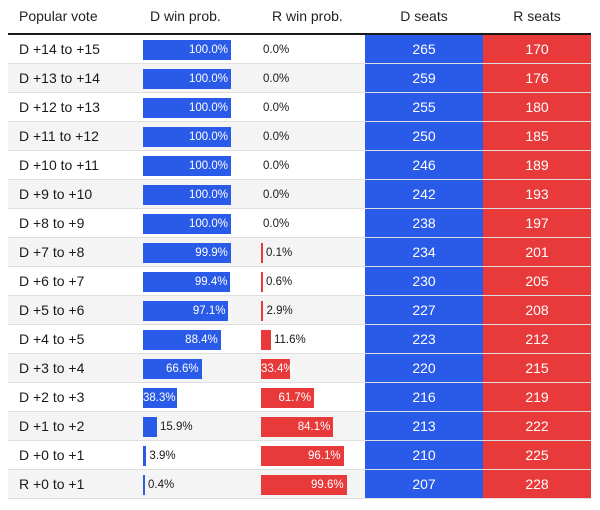  Describe the element at coordinates (277, 369) in the screenshot. I see `r-win-prob-label: 33.4%` at that location.